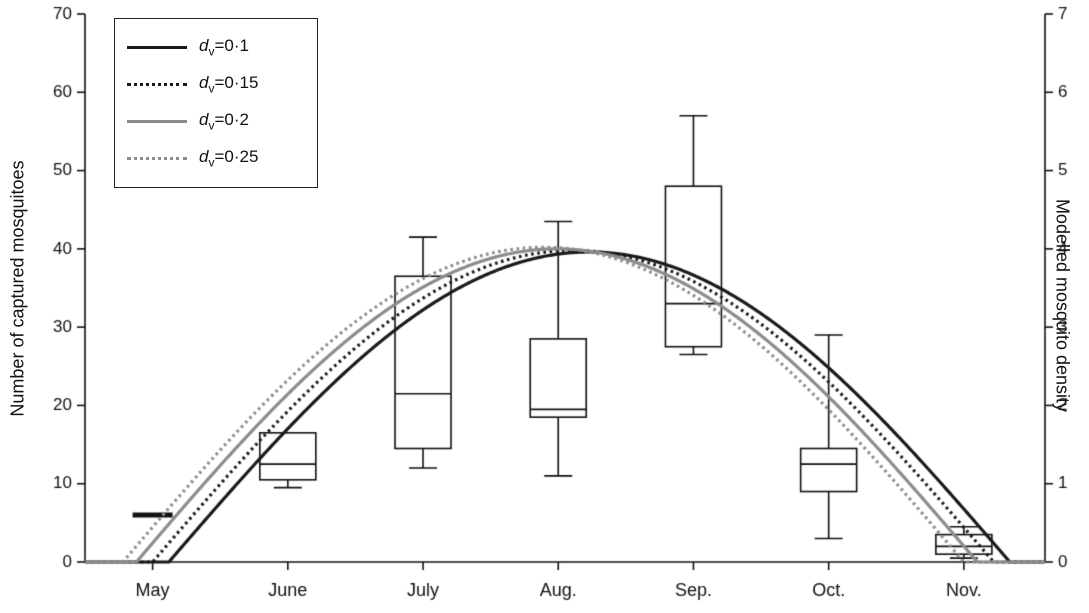  Describe the element at coordinates (236, 83) in the screenshot. I see `legend-value: =0·15` at that location.